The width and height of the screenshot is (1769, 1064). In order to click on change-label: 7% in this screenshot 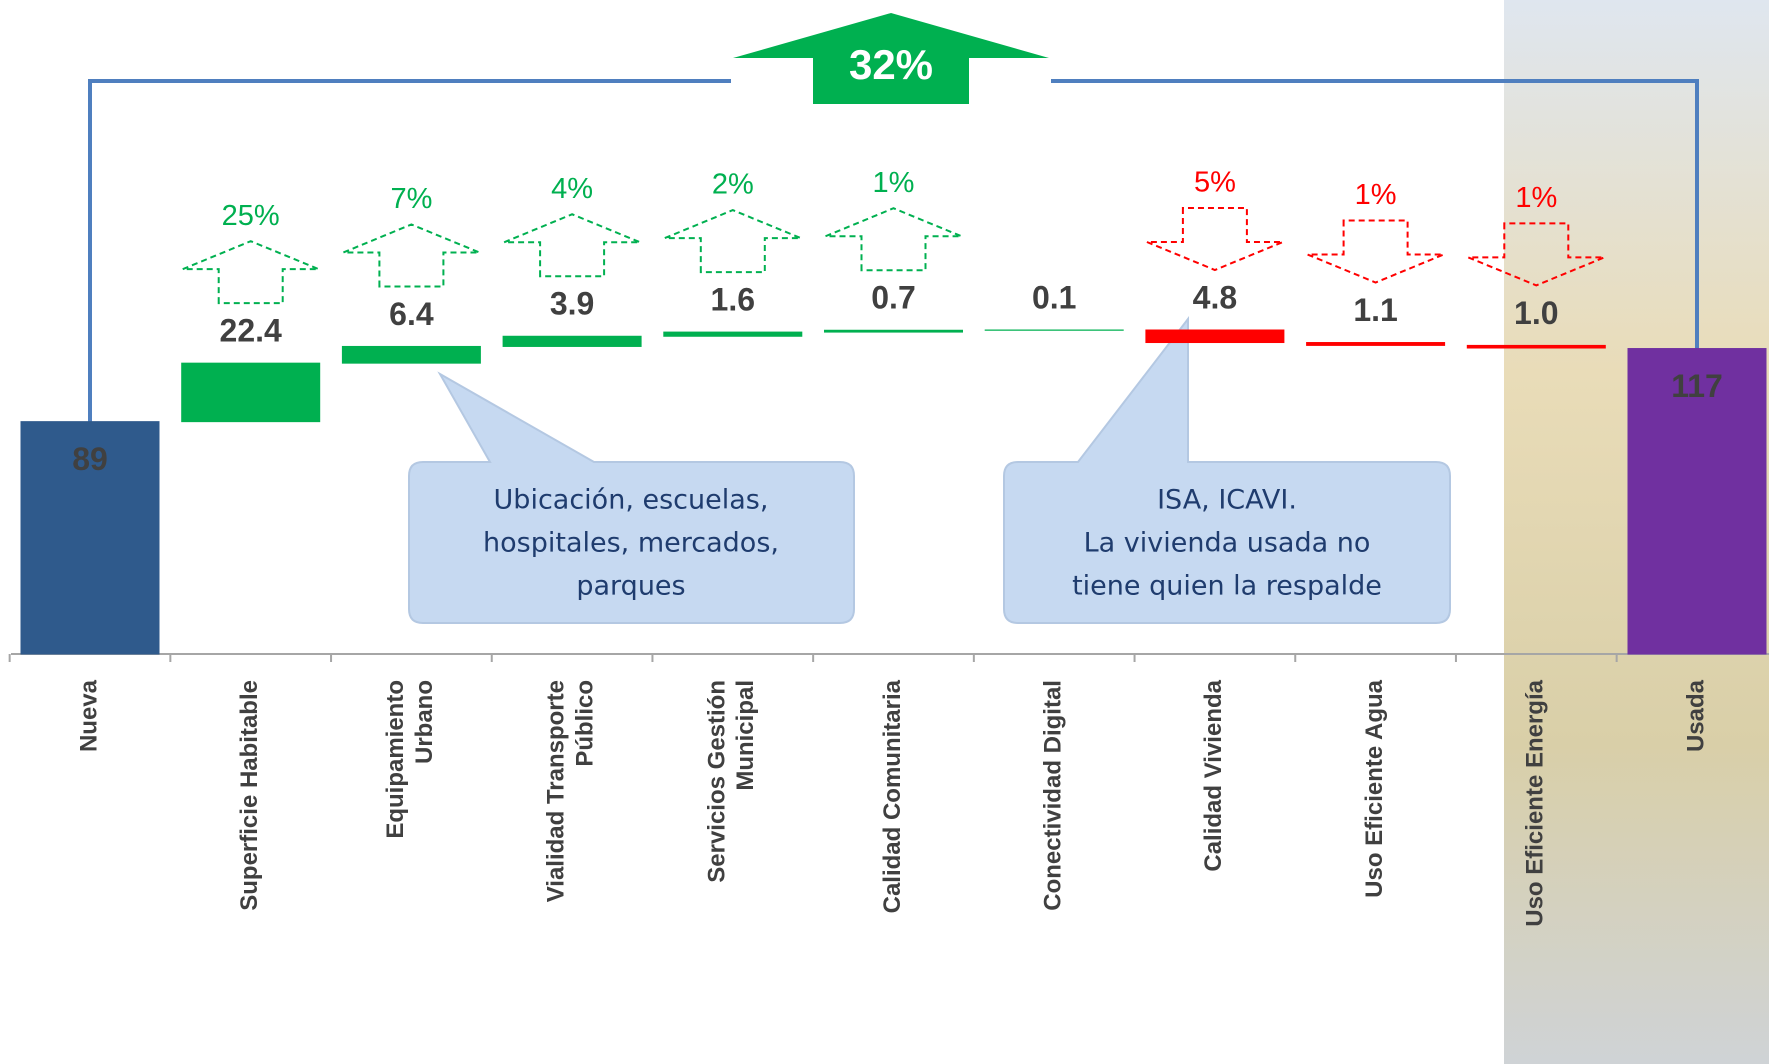, I will do `click(411, 199)`.